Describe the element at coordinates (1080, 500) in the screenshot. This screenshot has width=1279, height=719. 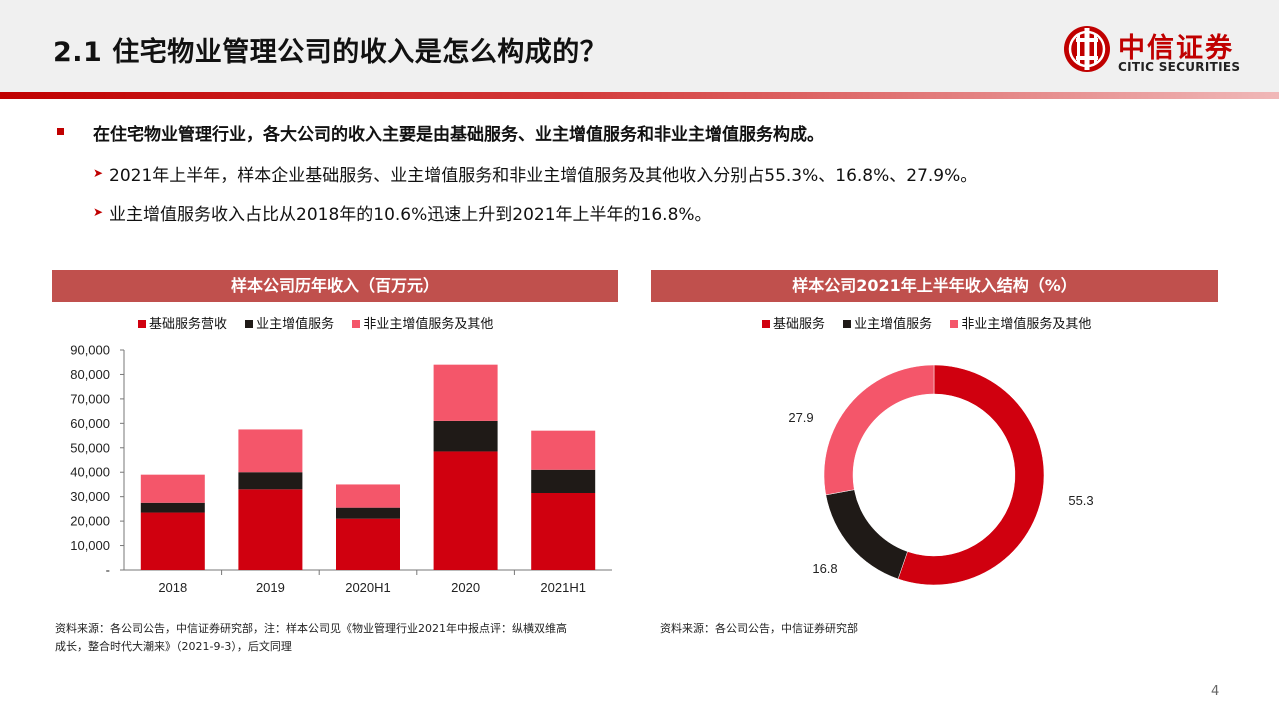
I see `donut-value-label: 55.3` at that location.